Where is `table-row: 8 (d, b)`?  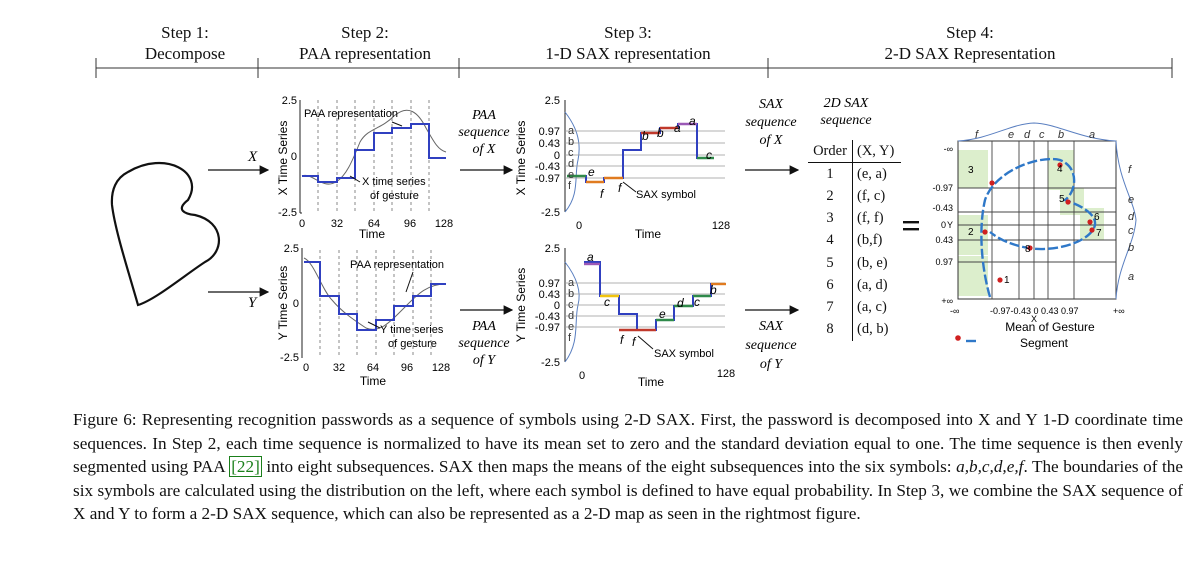 table-row: 8 (d, b) is located at coordinates (854, 329).